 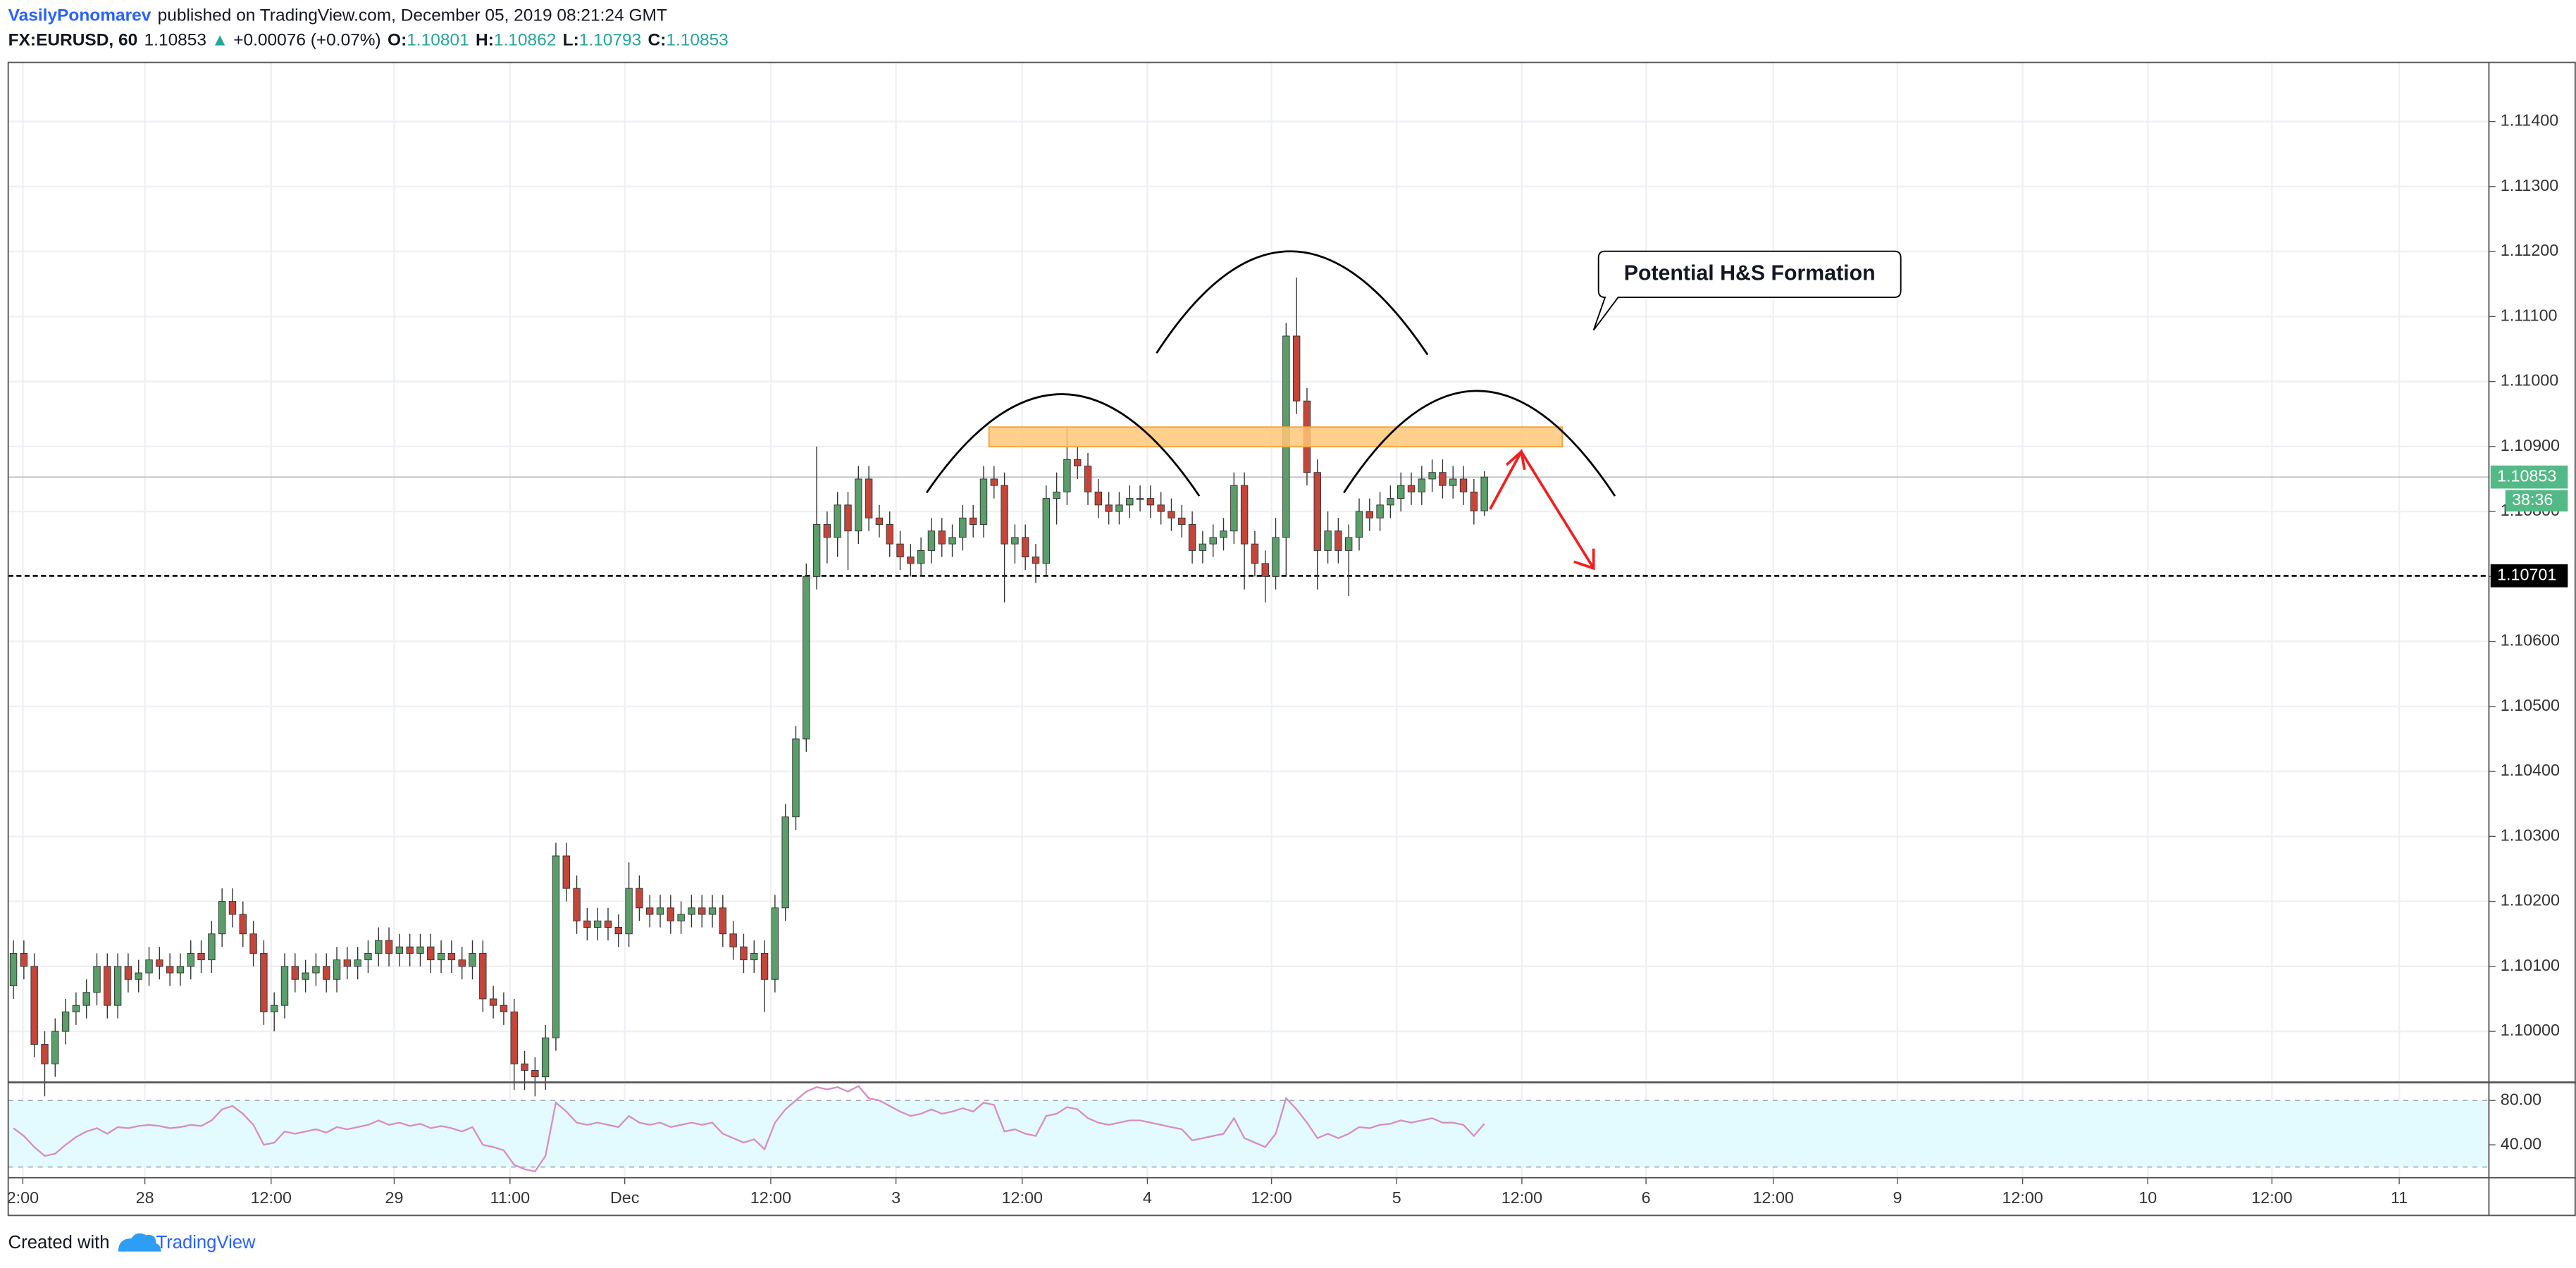 What do you see at coordinates (749, 1129) in the screenshot?
I see `rsi-line` at bounding box center [749, 1129].